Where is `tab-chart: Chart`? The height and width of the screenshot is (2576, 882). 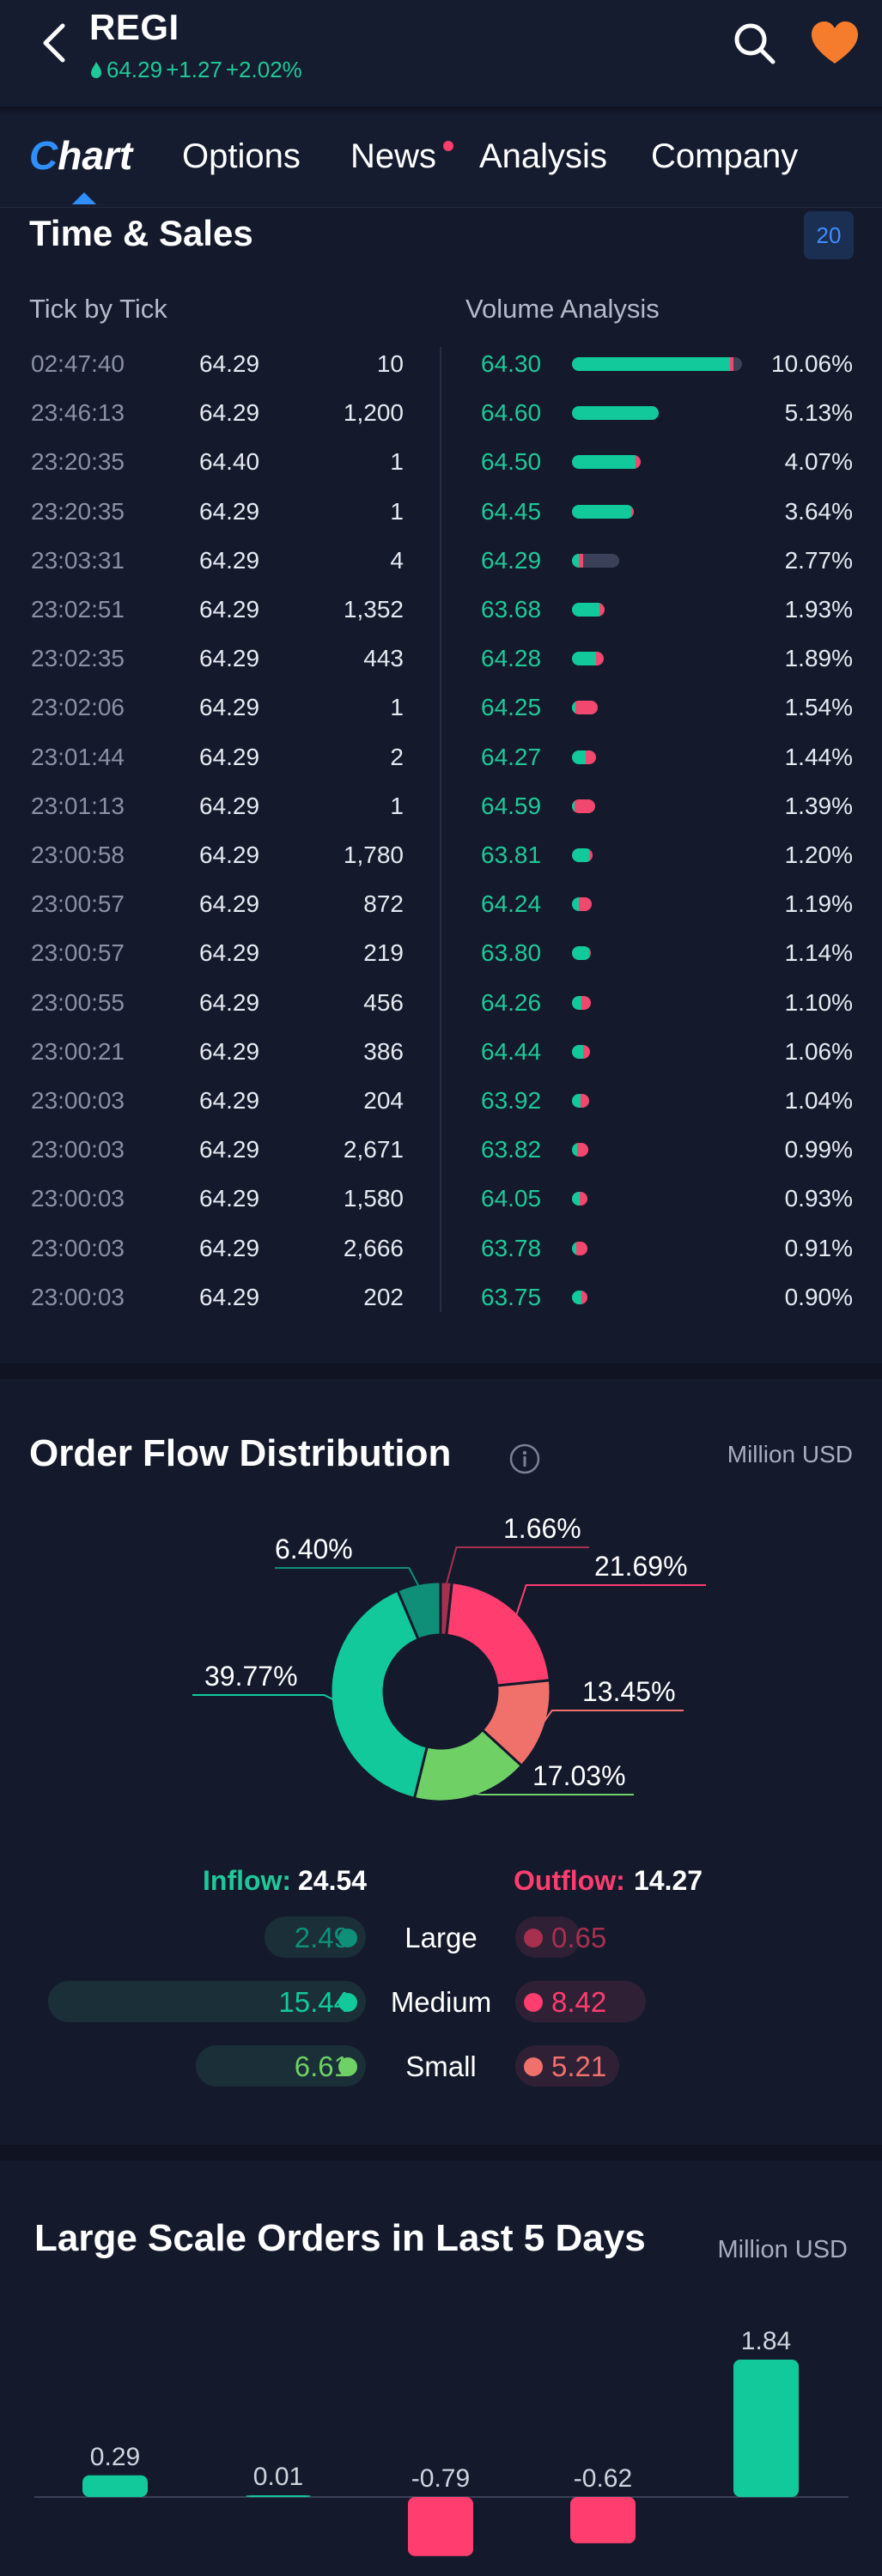
tab-chart: Chart is located at coordinates (80, 155).